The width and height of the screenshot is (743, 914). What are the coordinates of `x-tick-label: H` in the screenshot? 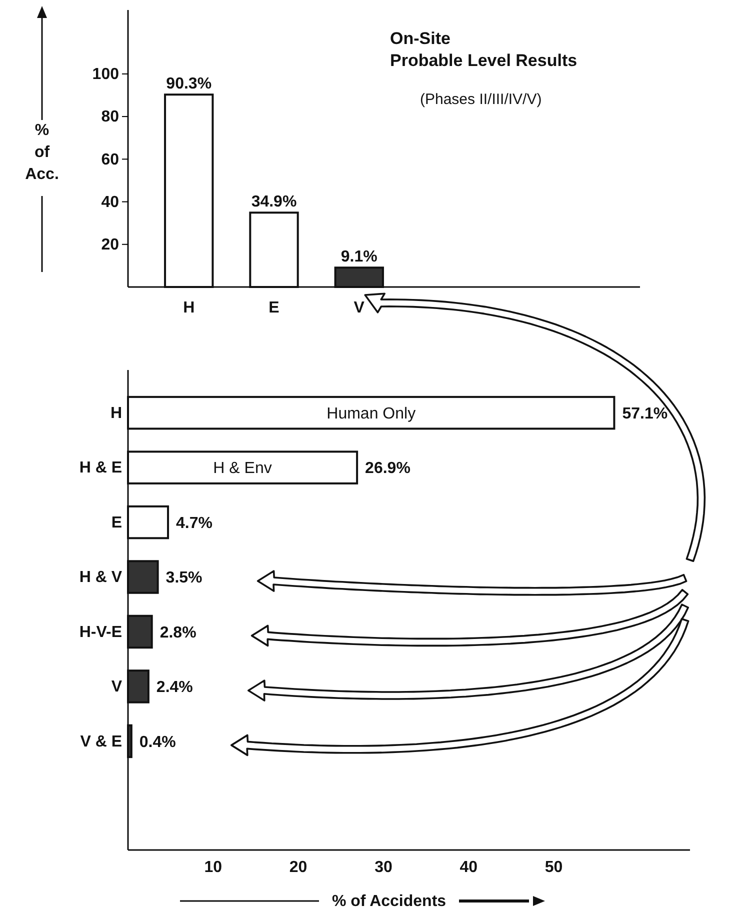 It's located at (189, 307).